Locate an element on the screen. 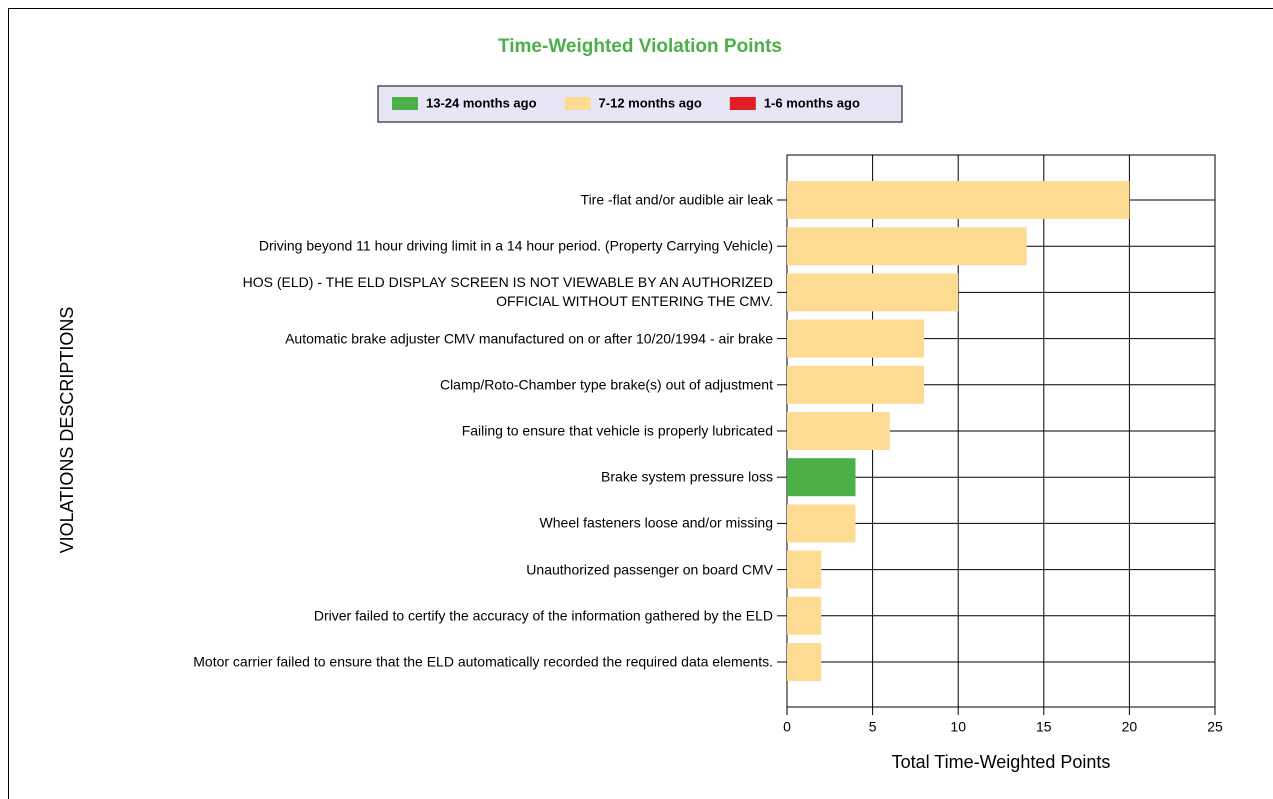 The image size is (1273, 799). x-tick-label: 0 is located at coordinates (787, 727).